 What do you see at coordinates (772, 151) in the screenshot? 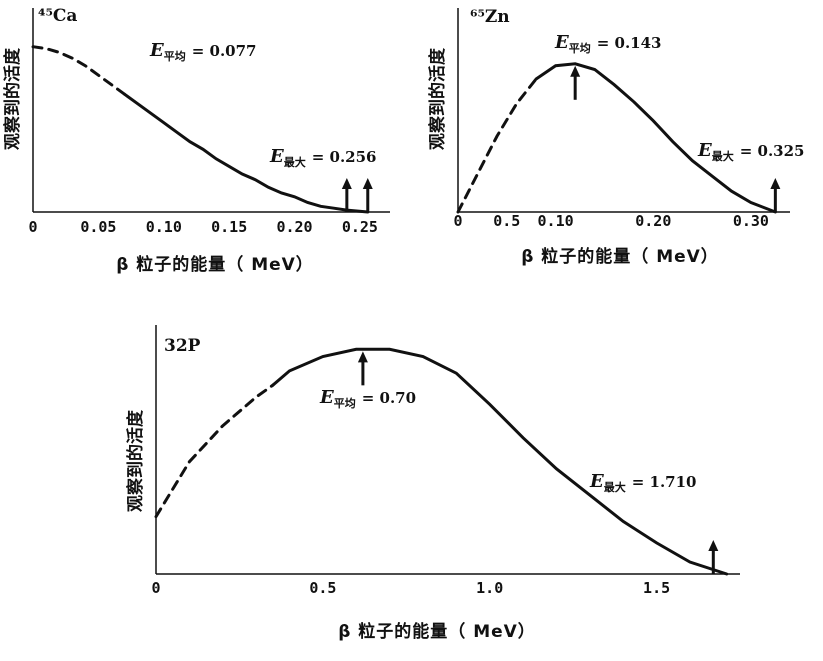
I see `energy-value: = 0.325` at bounding box center [772, 151].